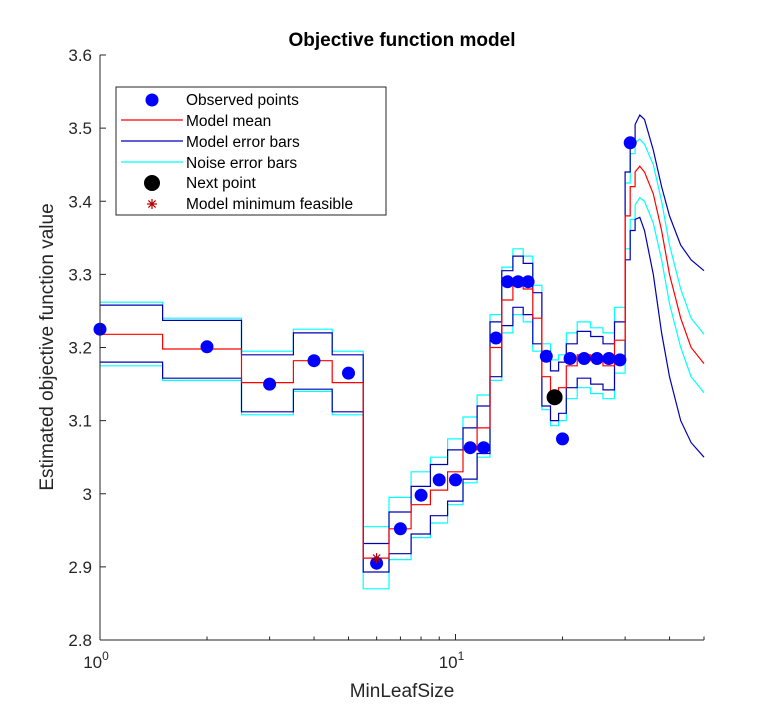  I want to click on y-tick-label: 3.2, so click(80, 348).